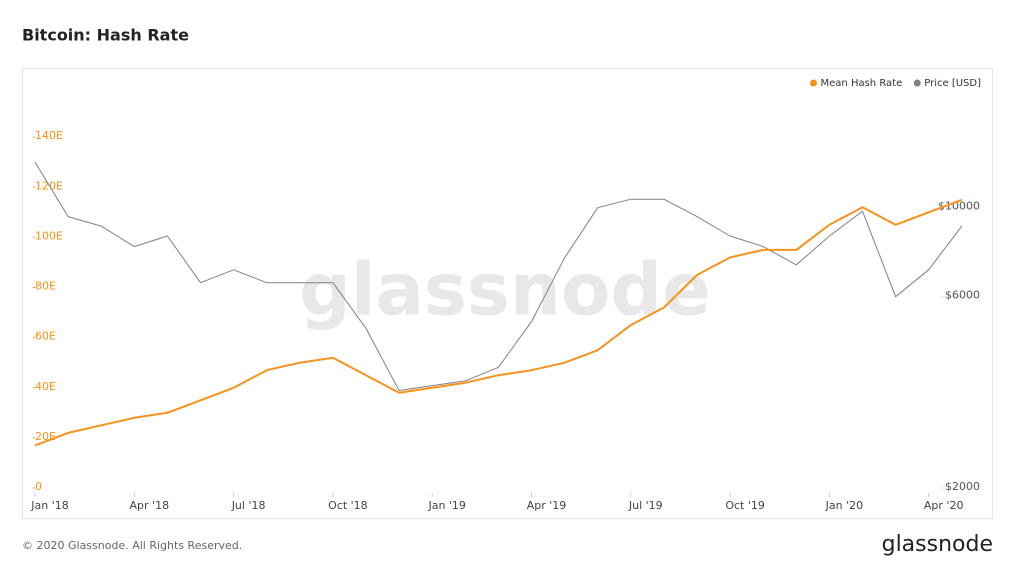 The width and height of the screenshot is (1015, 571). Describe the element at coordinates (844, 505) in the screenshot. I see `x-tick-label: Jan '20` at that location.